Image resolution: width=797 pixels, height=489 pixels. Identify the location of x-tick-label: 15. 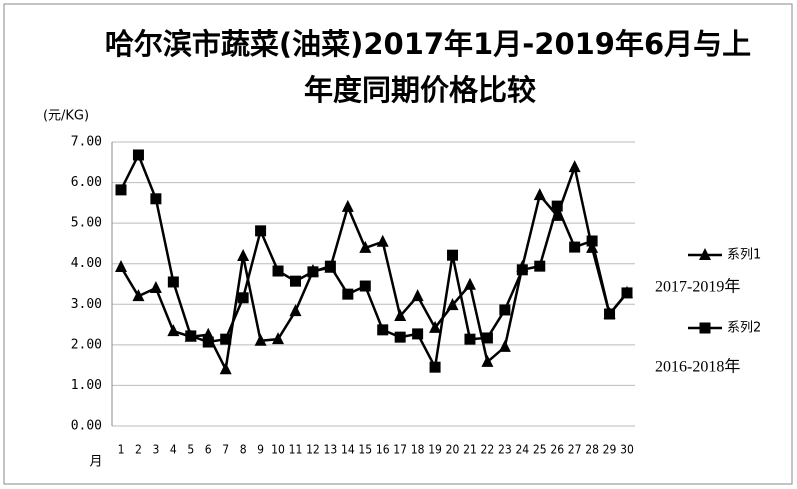
(365, 450).